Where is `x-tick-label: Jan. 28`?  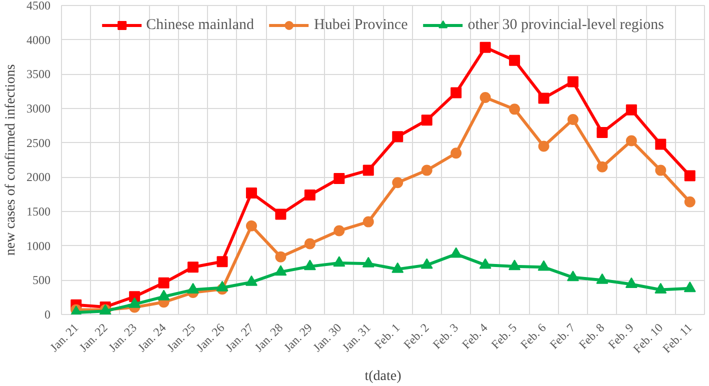
x-tick-label: Jan. 28 is located at coordinates (269, 337).